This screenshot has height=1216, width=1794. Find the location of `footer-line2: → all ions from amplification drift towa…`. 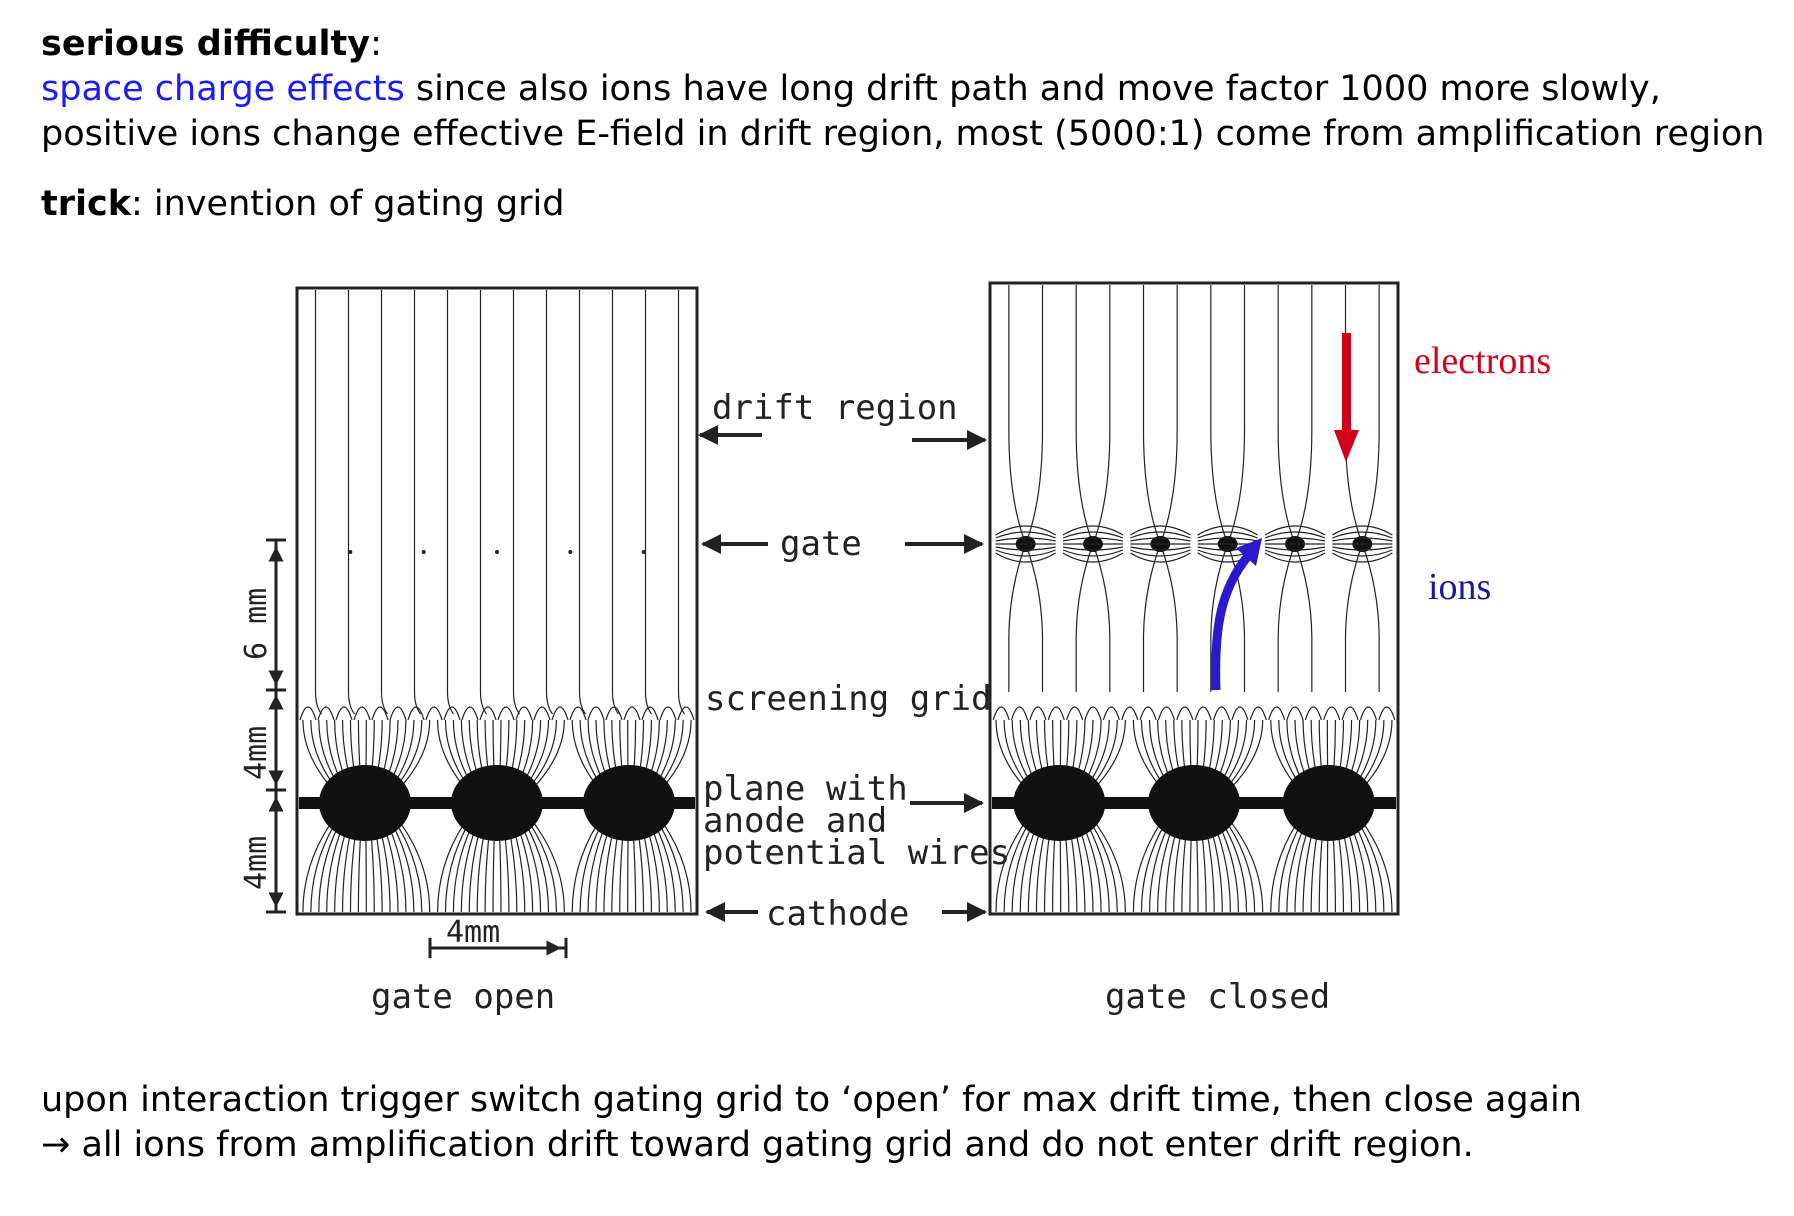

footer-line2: → all ions from amplification drift towa… is located at coordinates (757, 1145).